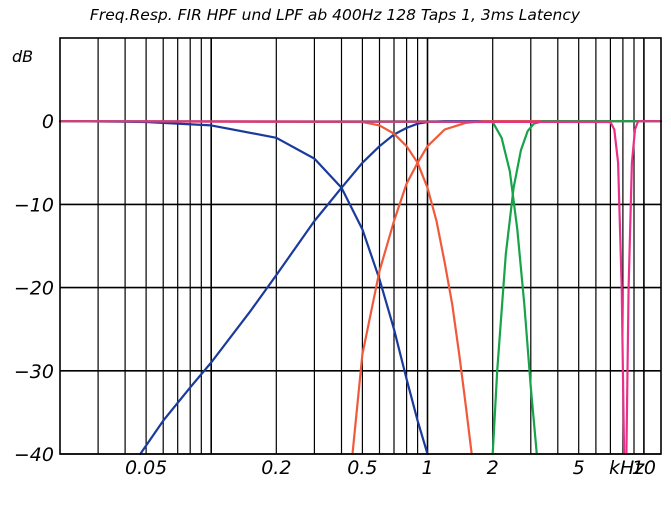 This screenshot has height=506, width=671. Describe the element at coordinates (34, 455) in the screenshot. I see `y-tick-label: −40` at that location.